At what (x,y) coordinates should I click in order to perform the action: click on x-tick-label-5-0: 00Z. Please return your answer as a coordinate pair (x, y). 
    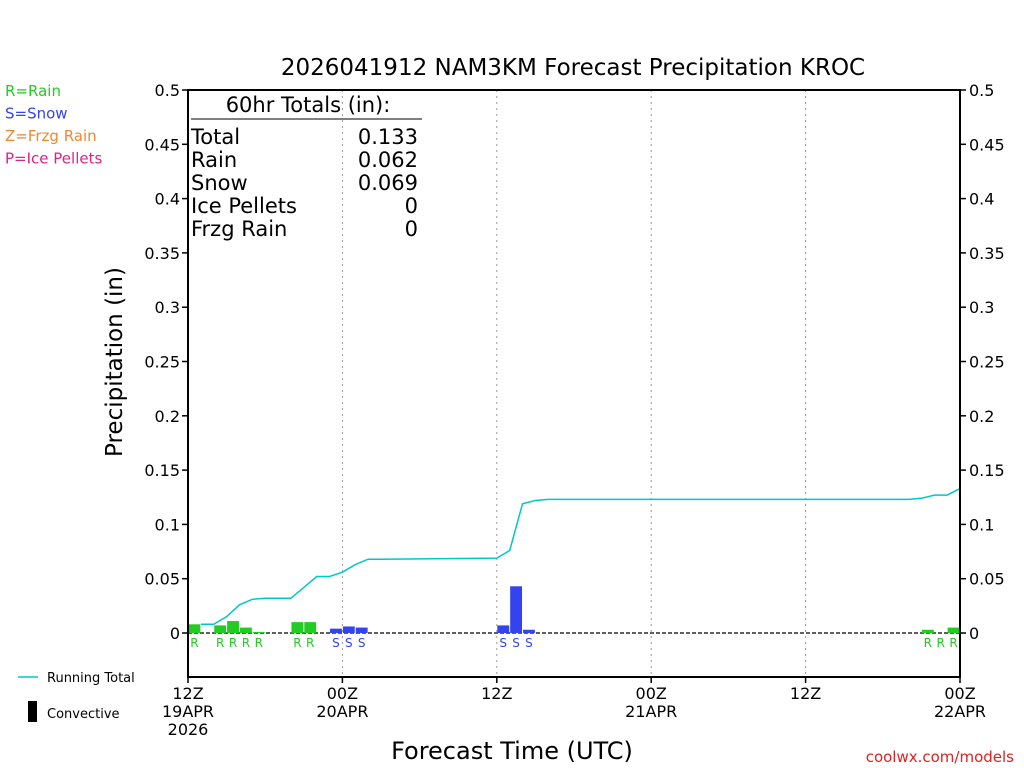
    Looking at the image, I should click on (959, 693).